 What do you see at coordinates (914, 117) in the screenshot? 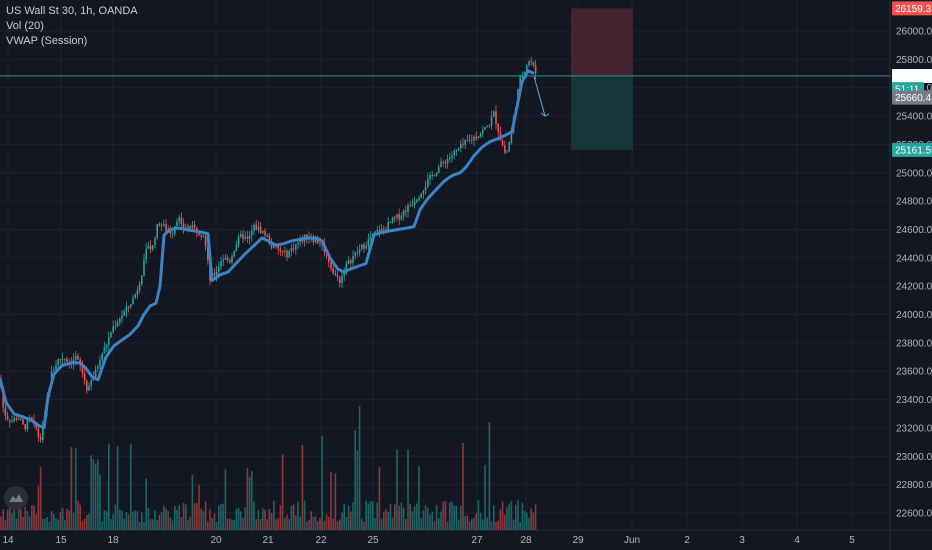
I see `y-tick-label: 25400.0` at bounding box center [914, 117].